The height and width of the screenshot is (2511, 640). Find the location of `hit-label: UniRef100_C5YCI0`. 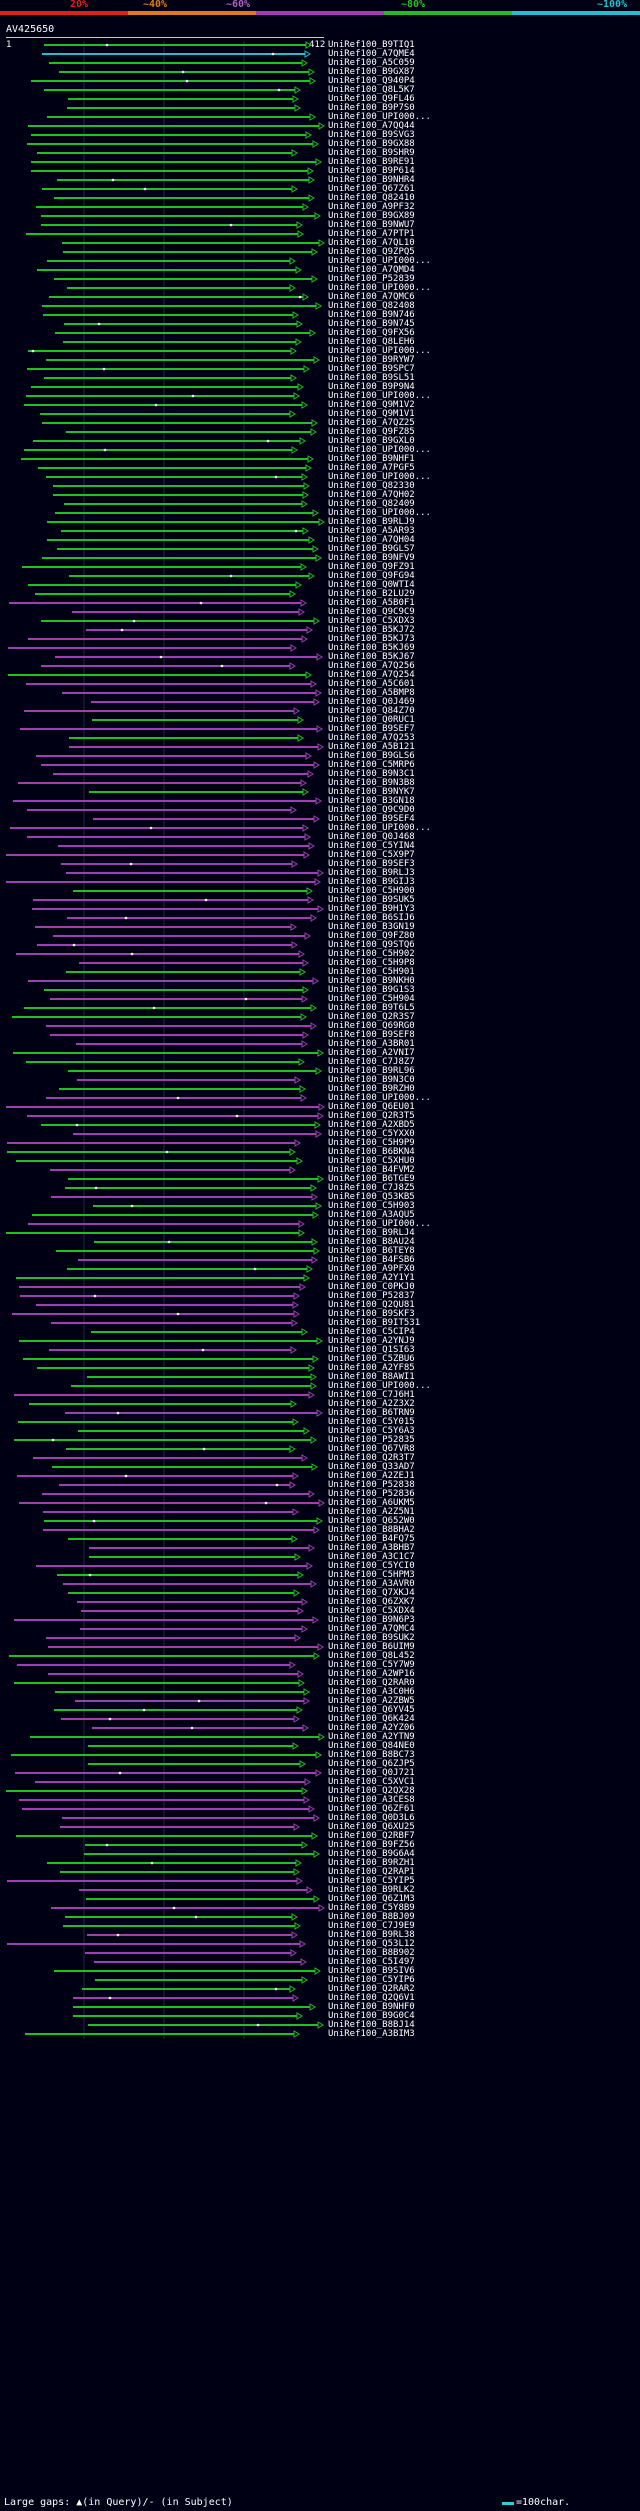

hit-label: UniRef100_C5YCI0 is located at coordinates (371, 1566).